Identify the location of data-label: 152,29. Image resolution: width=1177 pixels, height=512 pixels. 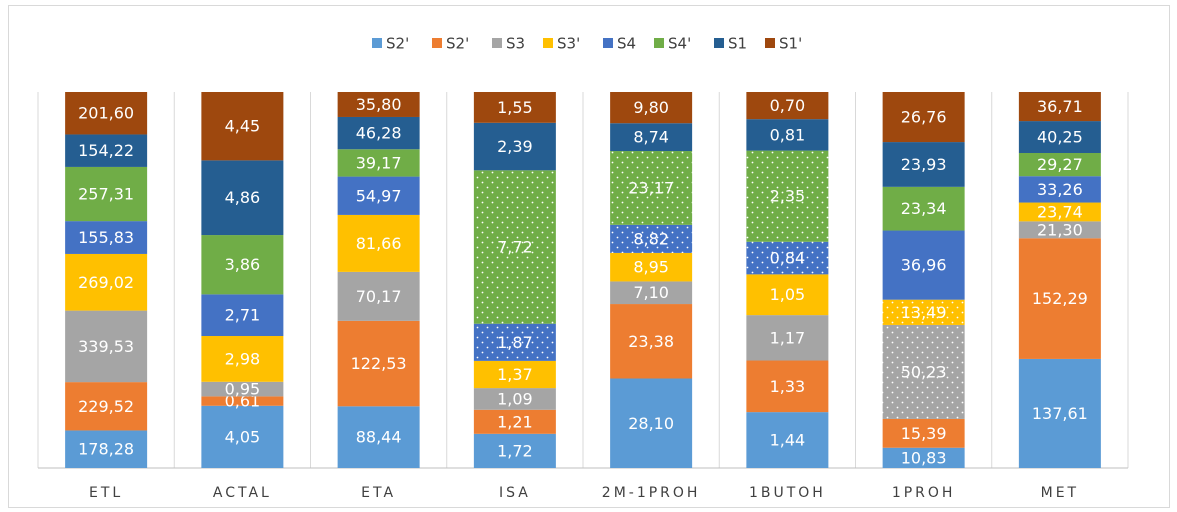
(1060, 298).